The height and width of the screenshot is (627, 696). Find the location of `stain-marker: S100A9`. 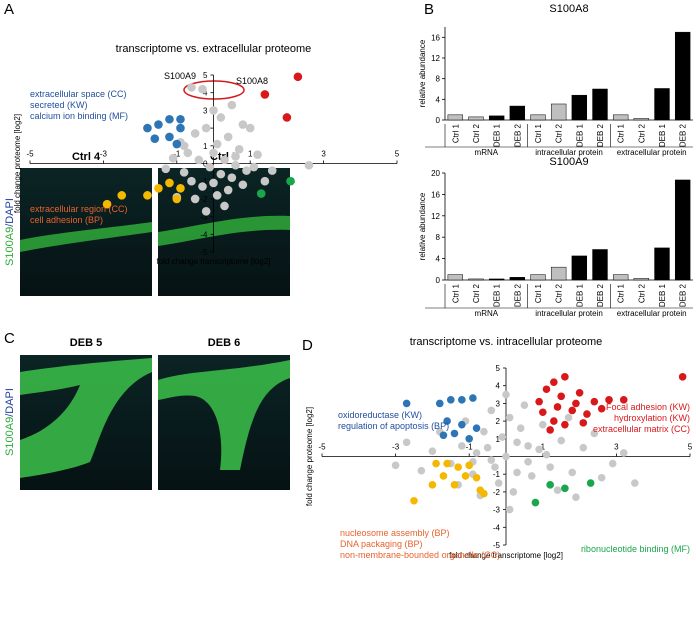

stain-marker: S100A9 is located at coordinates (10, 246).